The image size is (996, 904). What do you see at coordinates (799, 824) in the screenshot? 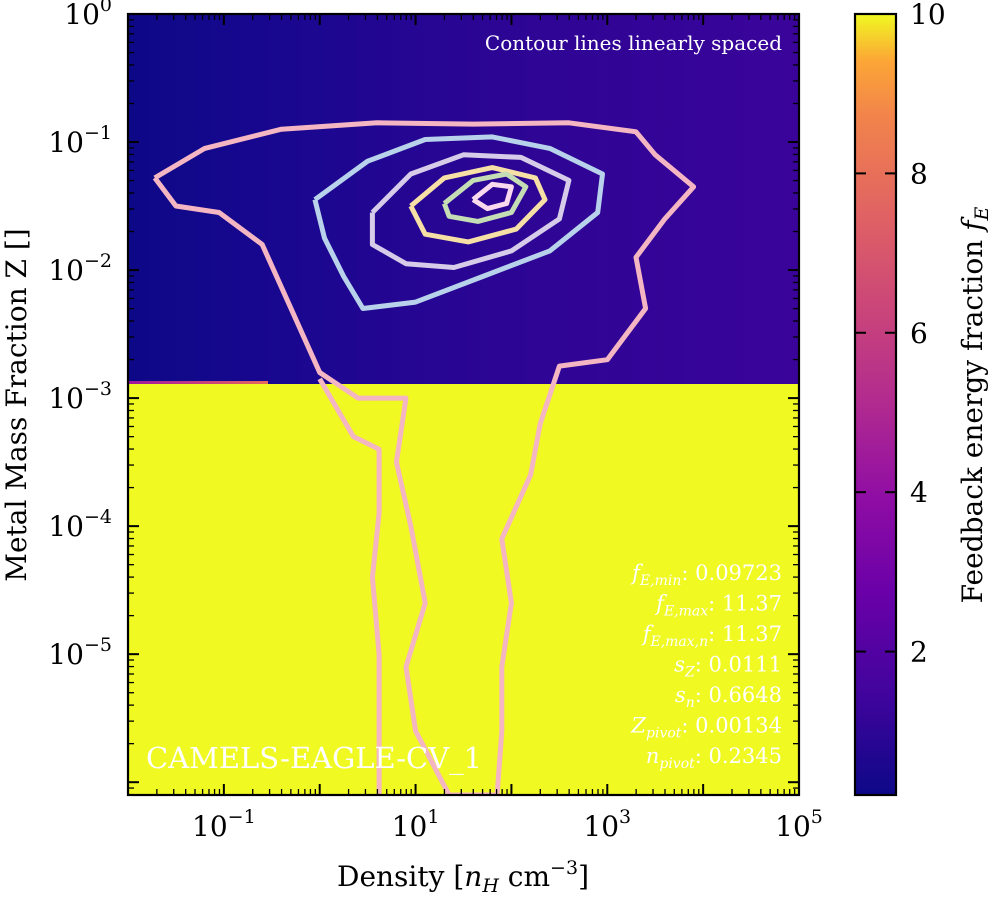
I see `x-tick-label: 10⁵` at bounding box center [799, 824].